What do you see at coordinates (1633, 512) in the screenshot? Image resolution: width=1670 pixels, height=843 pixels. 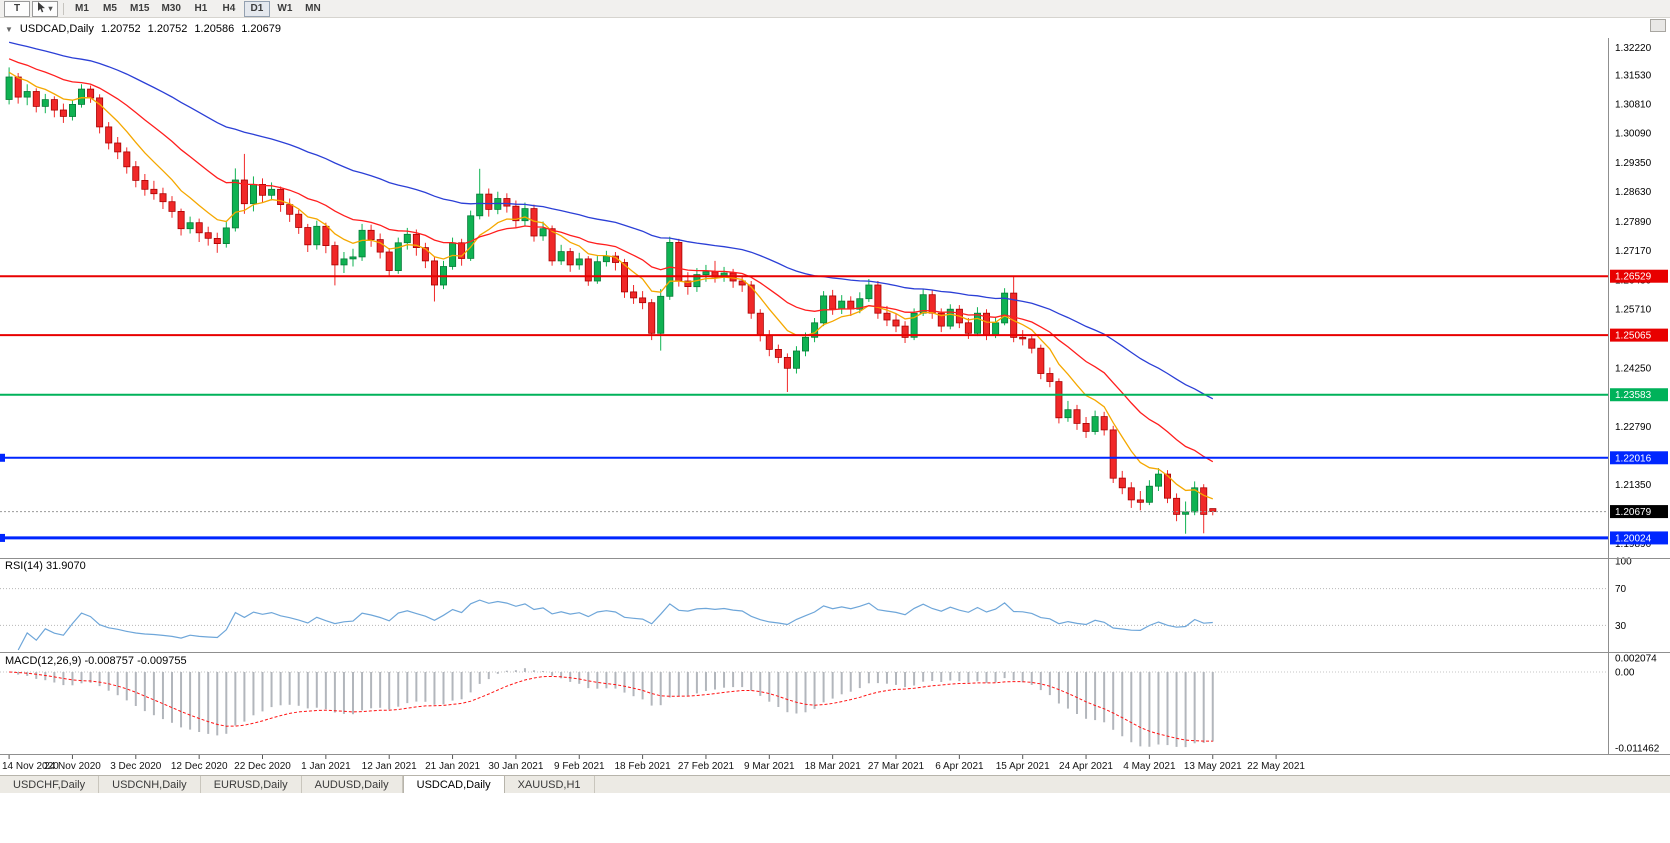 I see `svg-text: 1.20679` at bounding box center [1633, 512].